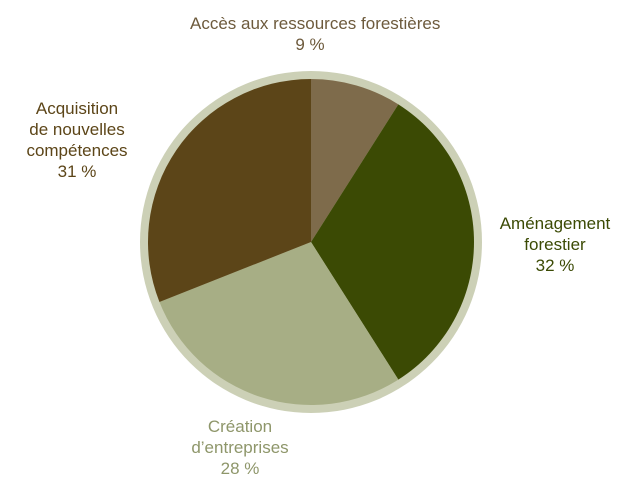 This screenshot has height=484, width=639. I want to click on label-creation-line2: d’entreprises, so click(240, 447).